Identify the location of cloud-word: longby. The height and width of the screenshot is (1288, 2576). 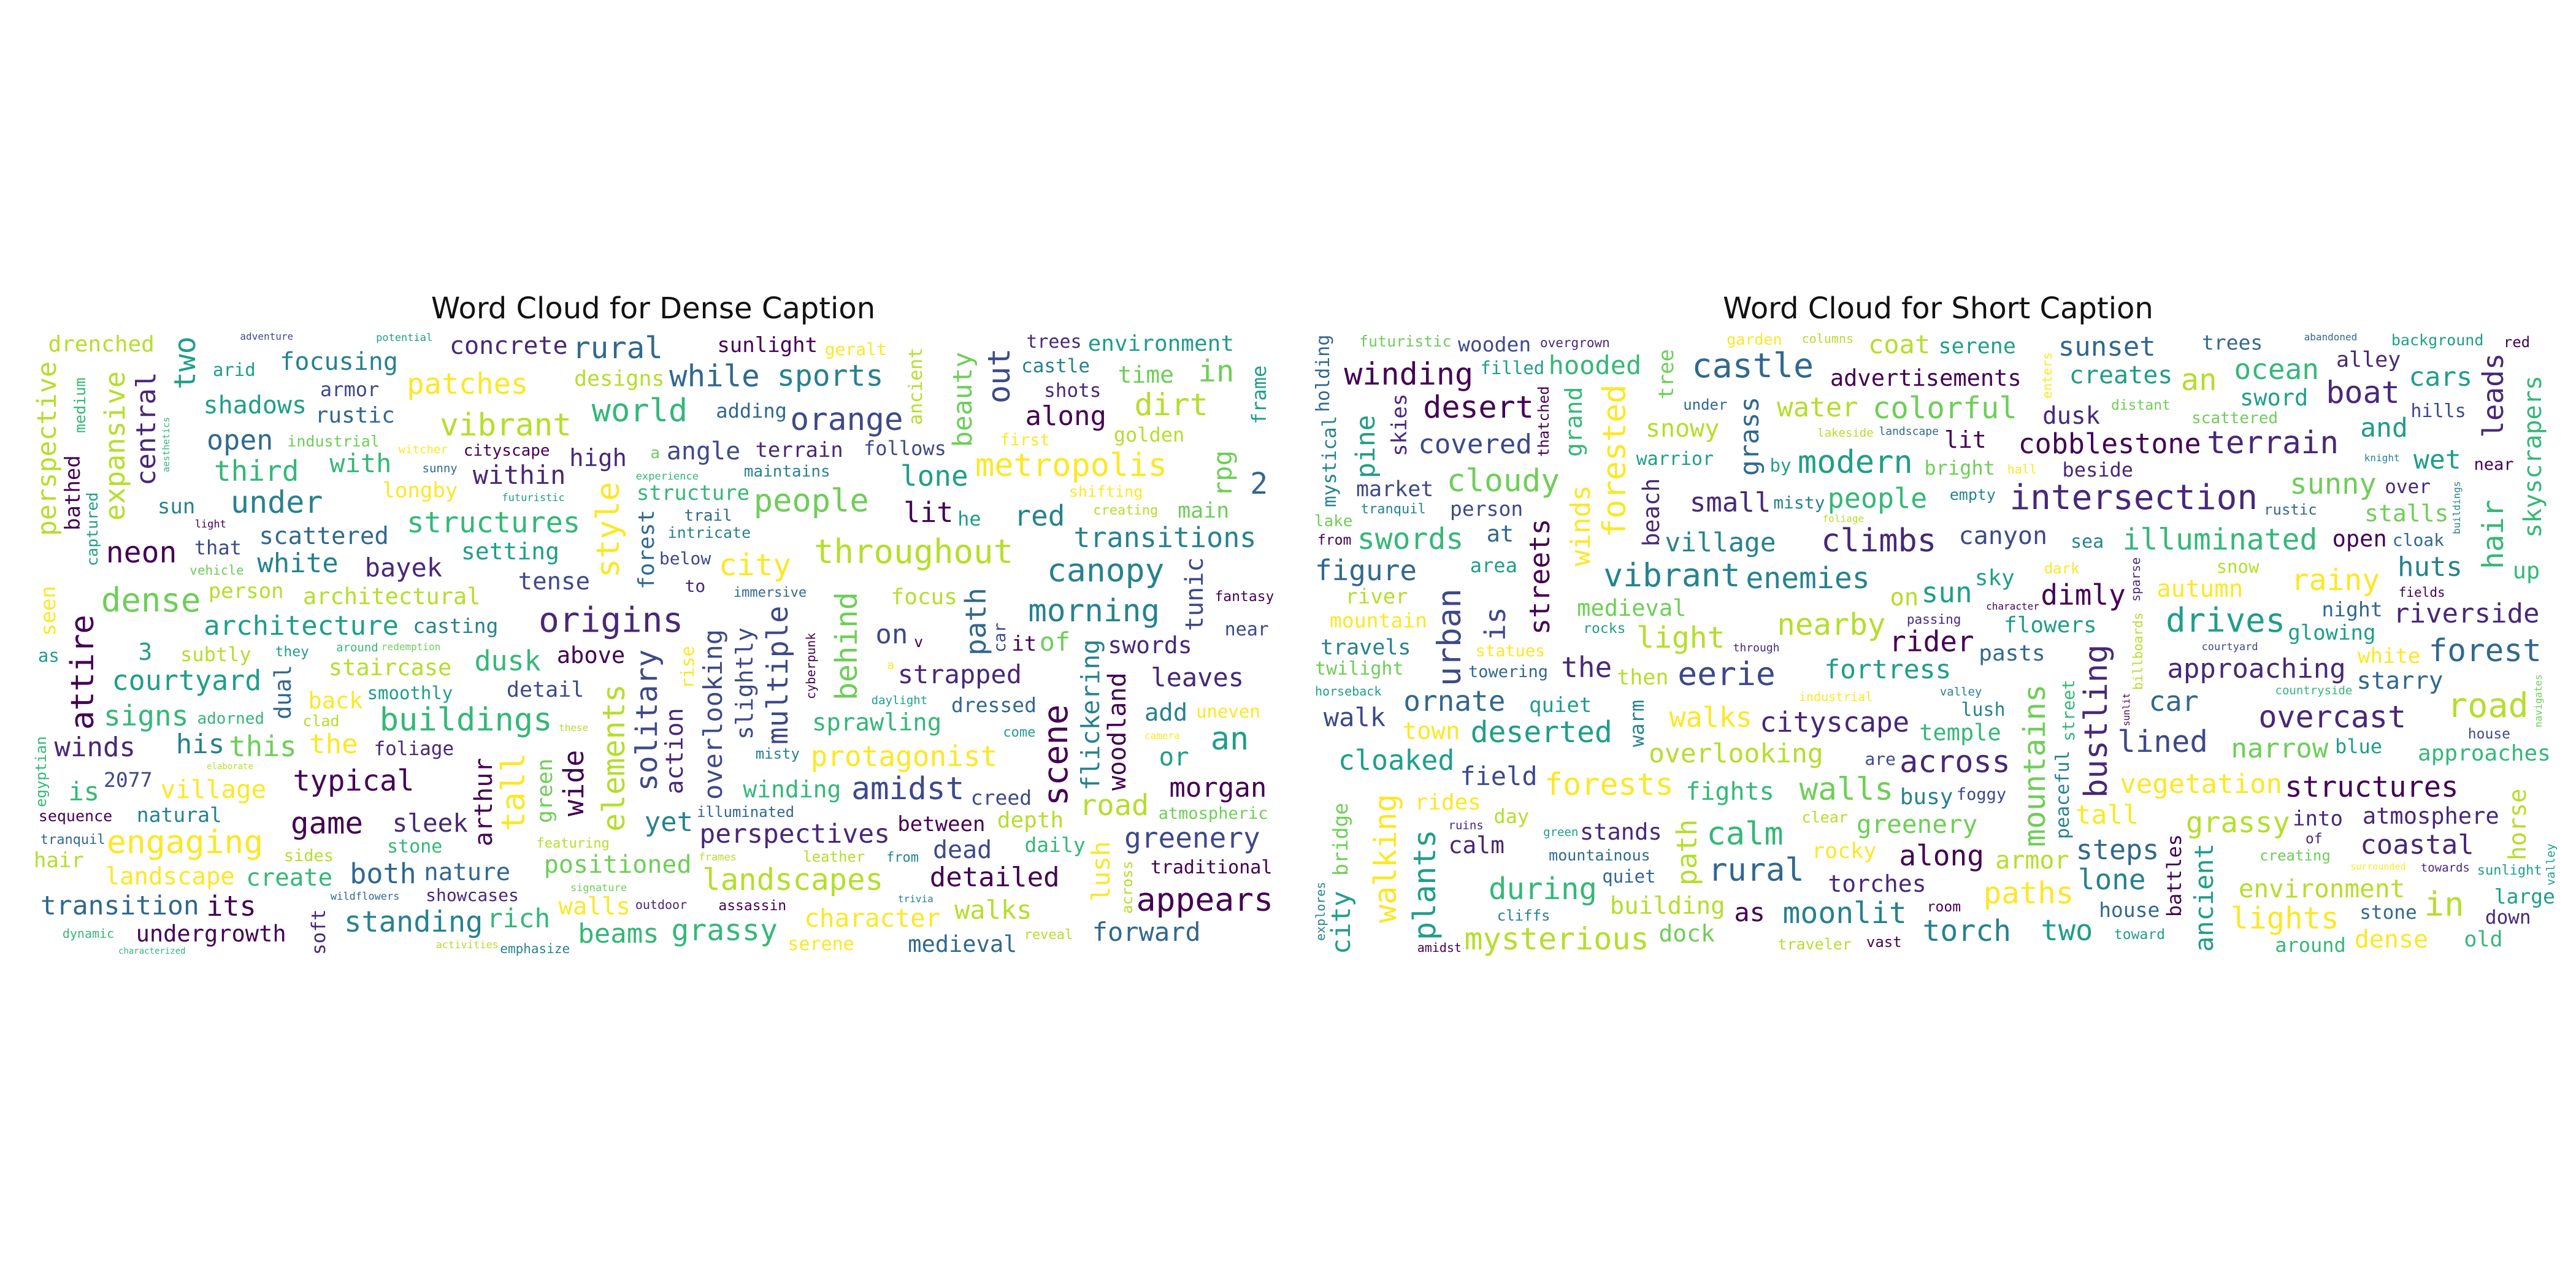
(420, 490).